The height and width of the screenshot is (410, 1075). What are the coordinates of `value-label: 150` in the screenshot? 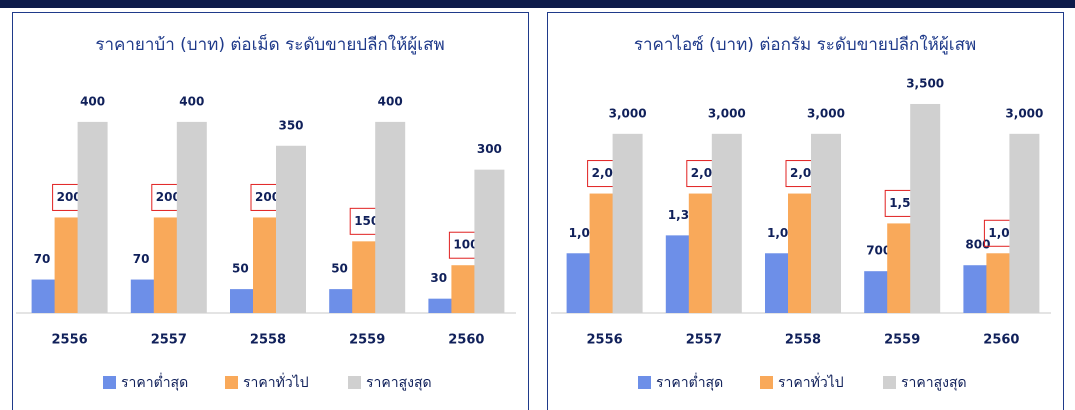 It's located at (366, 221).